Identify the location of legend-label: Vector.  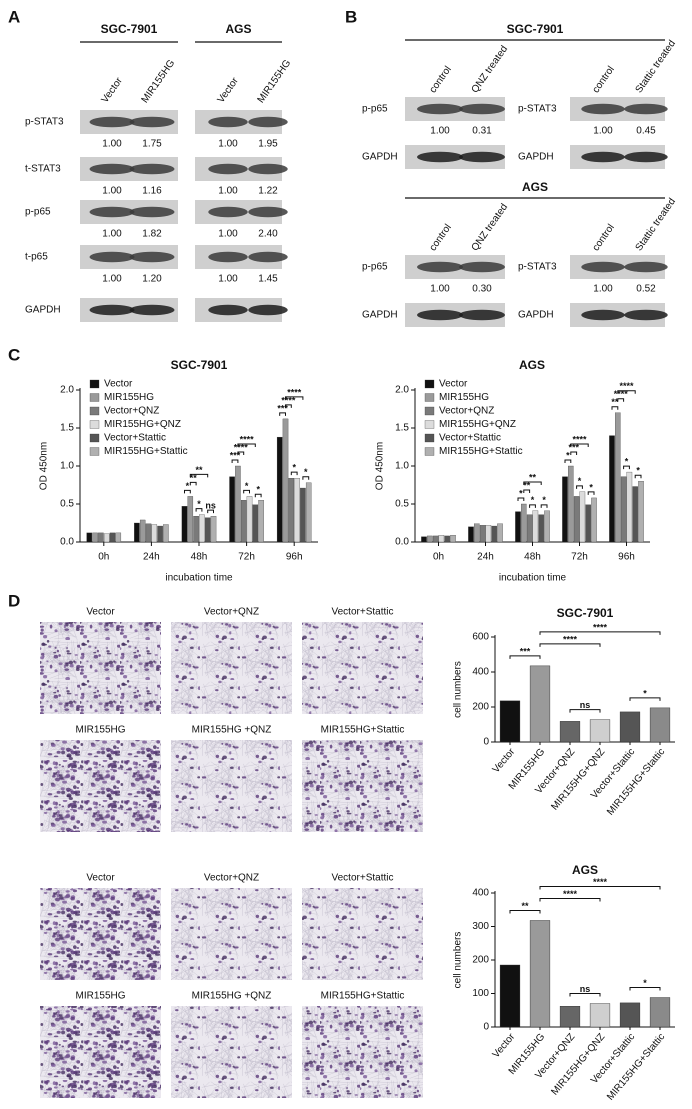
(118, 384).